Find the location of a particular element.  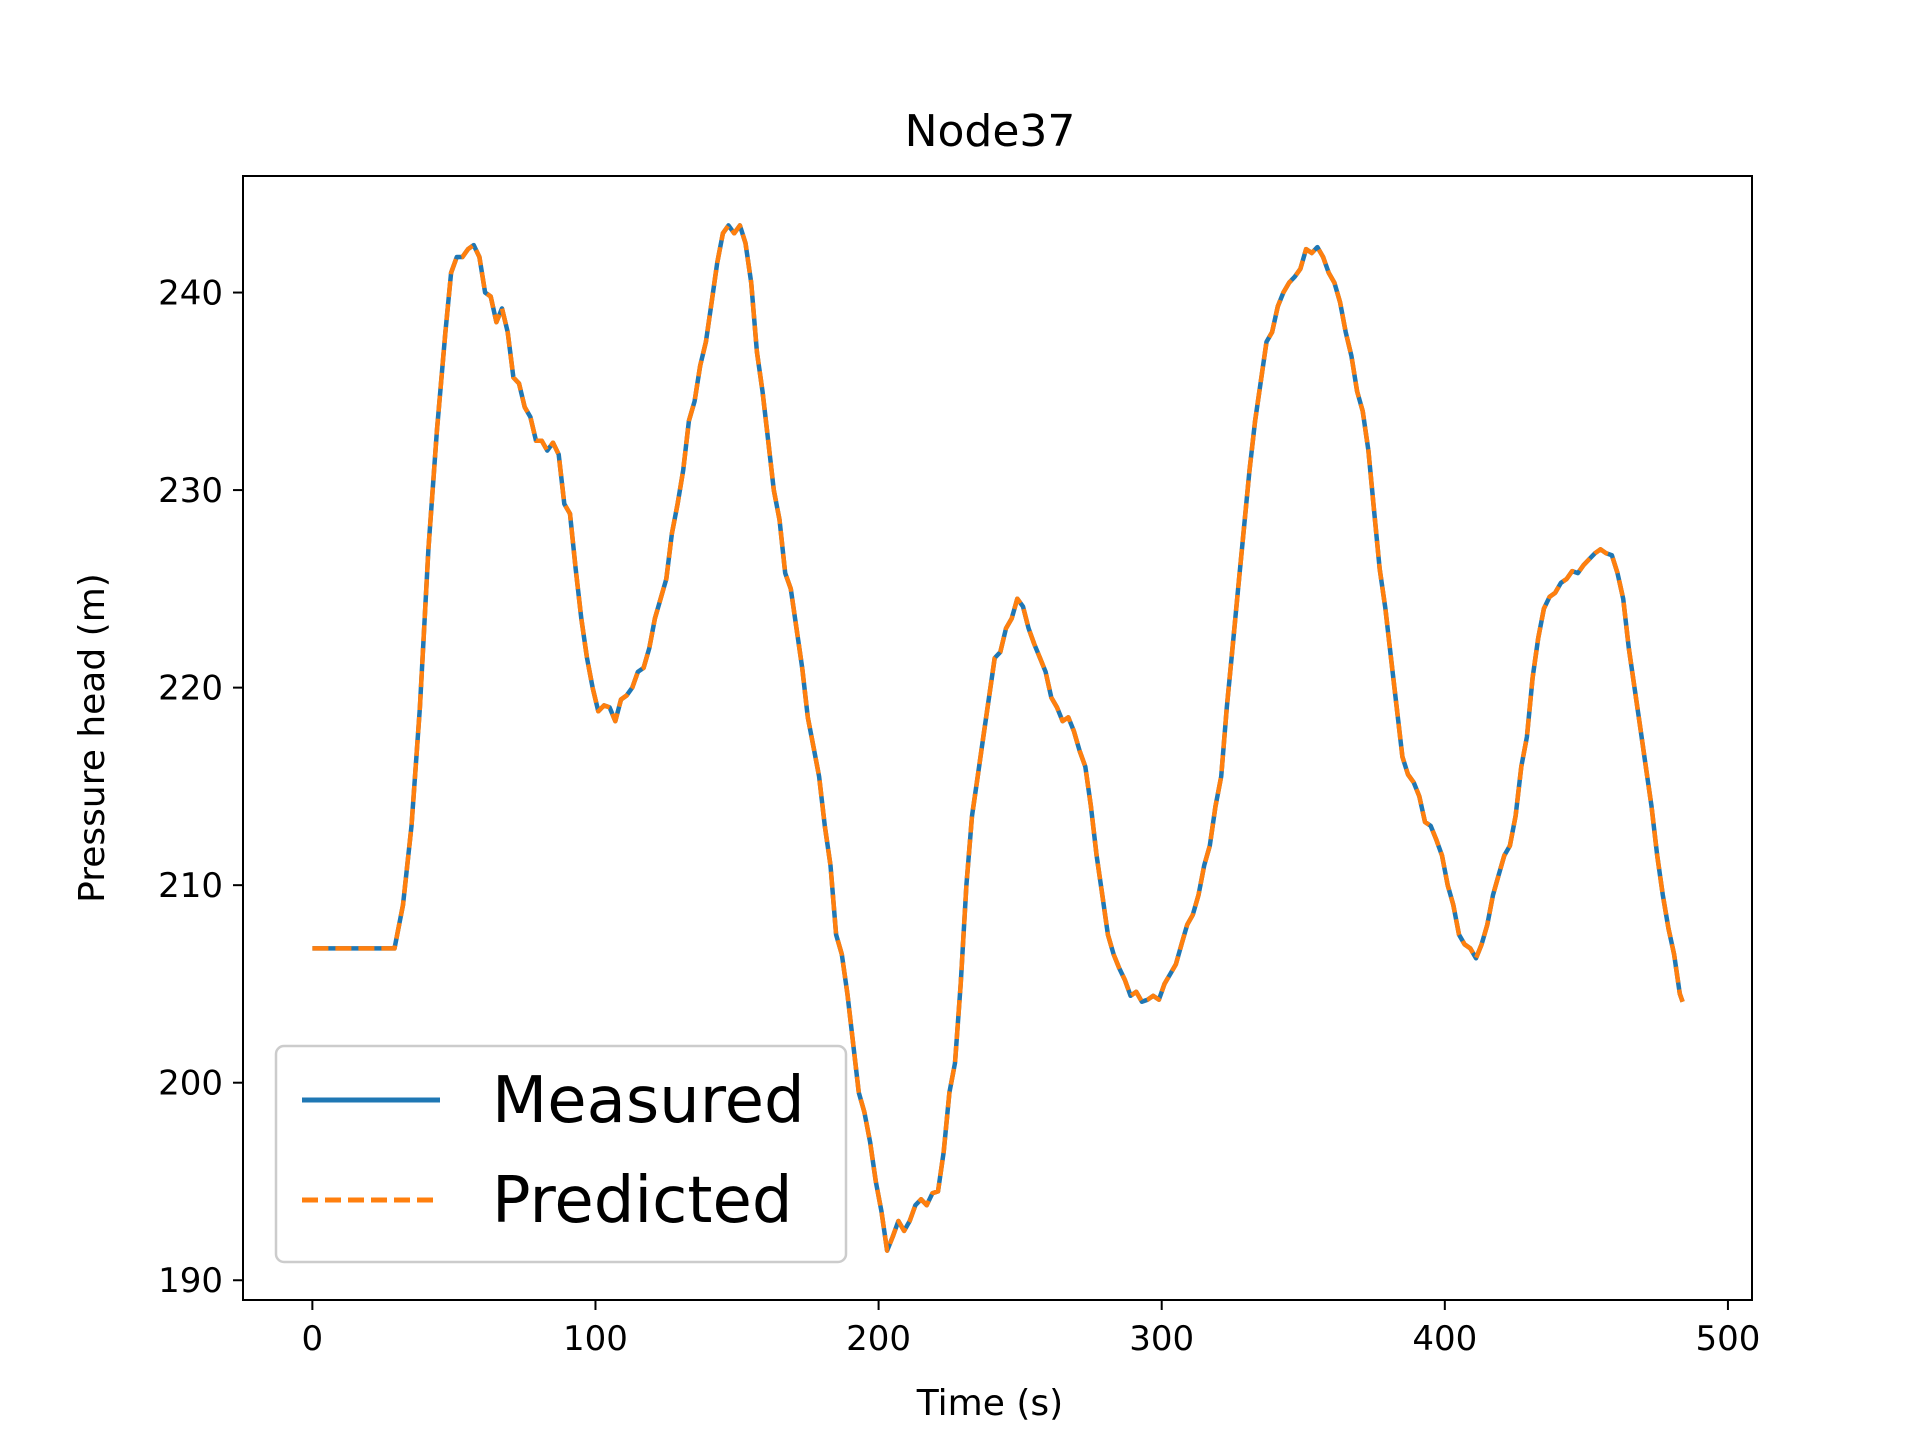

chart-title: Node37 is located at coordinates (990, 131).